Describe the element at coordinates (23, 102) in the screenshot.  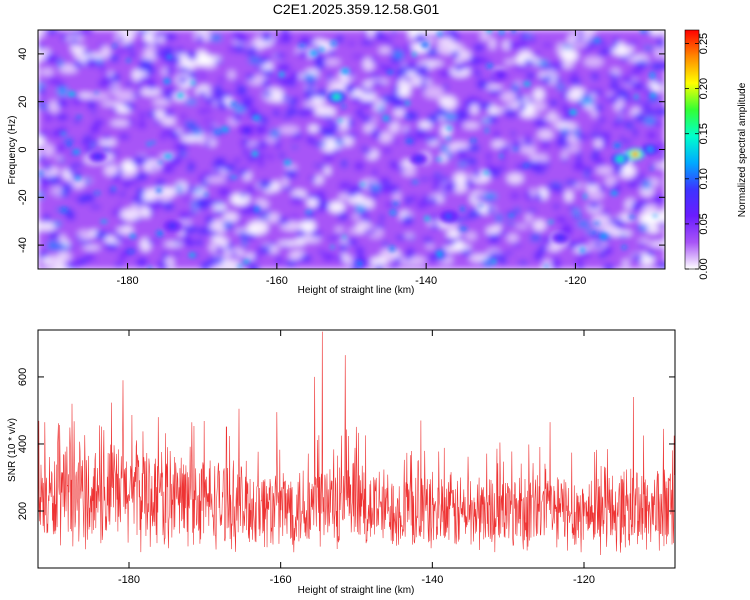
I see `y-tick-label: 20` at that location.